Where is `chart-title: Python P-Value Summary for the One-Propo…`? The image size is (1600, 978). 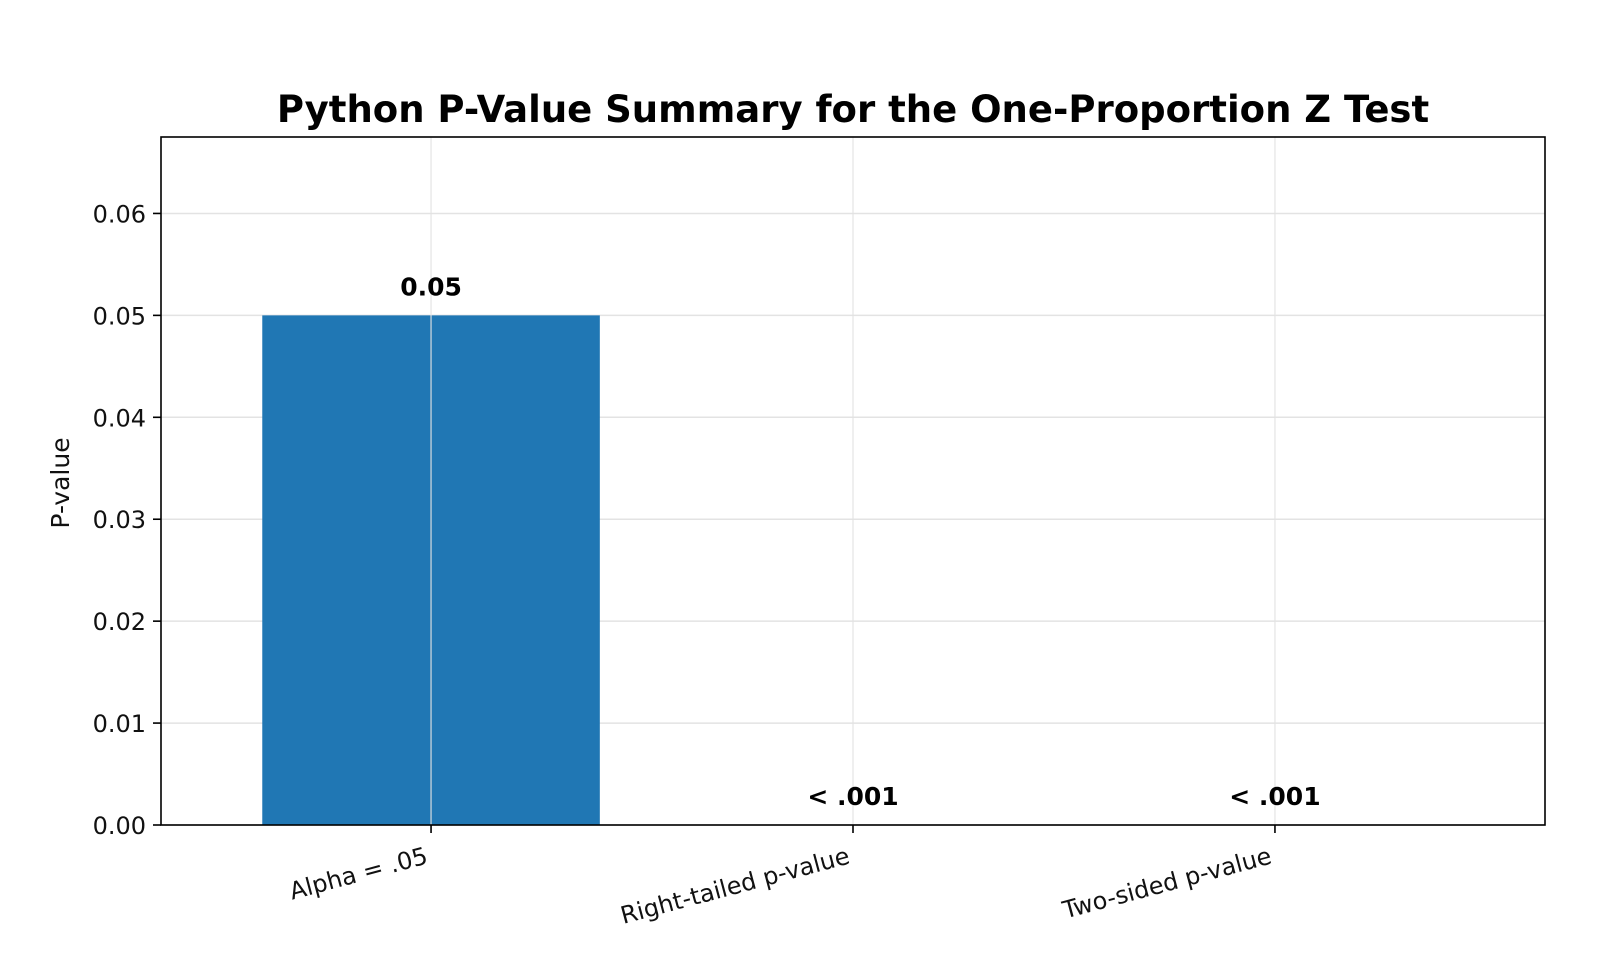
chart-title: Python P-Value Summary for the One-Propo… is located at coordinates (853, 109).